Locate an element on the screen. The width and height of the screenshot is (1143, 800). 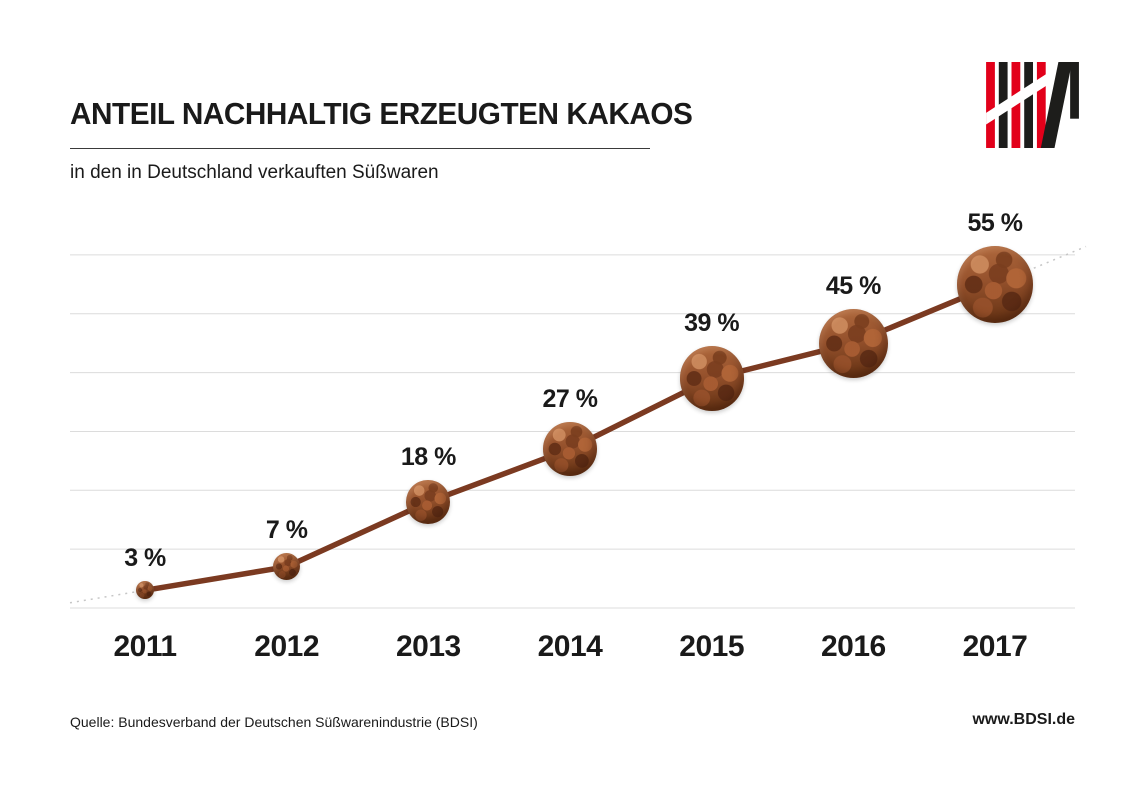
data-point-2011 is located at coordinates (145, 590).